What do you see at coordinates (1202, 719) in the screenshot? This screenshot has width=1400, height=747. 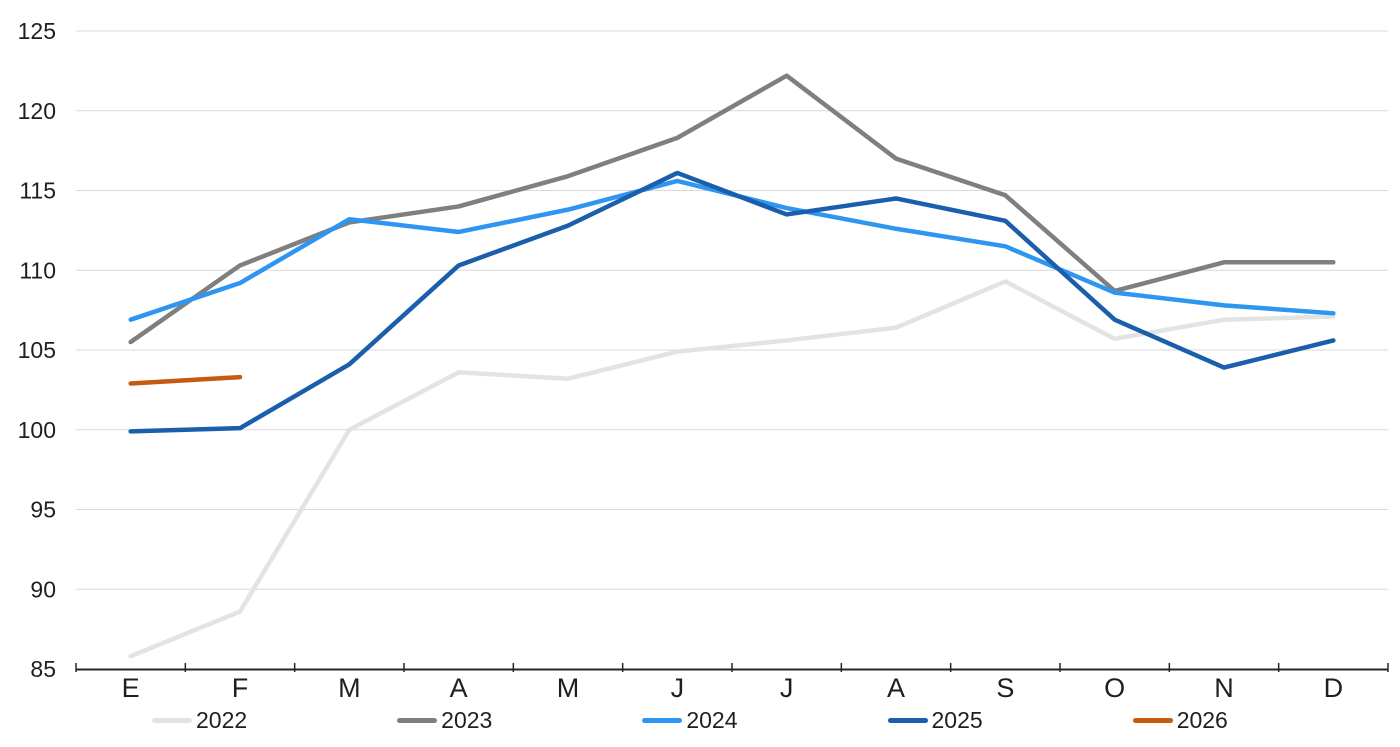 I see `legend-label: 2026` at bounding box center [1202, 719].